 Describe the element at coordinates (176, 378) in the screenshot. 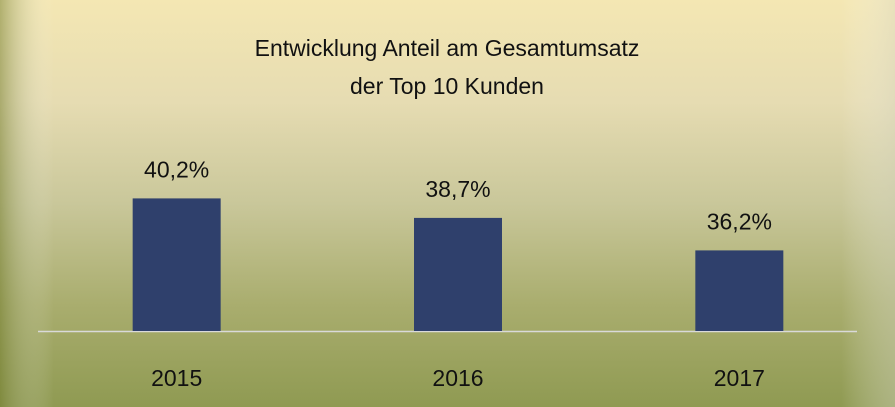

I see `x-tick-label: 2015` at that location.